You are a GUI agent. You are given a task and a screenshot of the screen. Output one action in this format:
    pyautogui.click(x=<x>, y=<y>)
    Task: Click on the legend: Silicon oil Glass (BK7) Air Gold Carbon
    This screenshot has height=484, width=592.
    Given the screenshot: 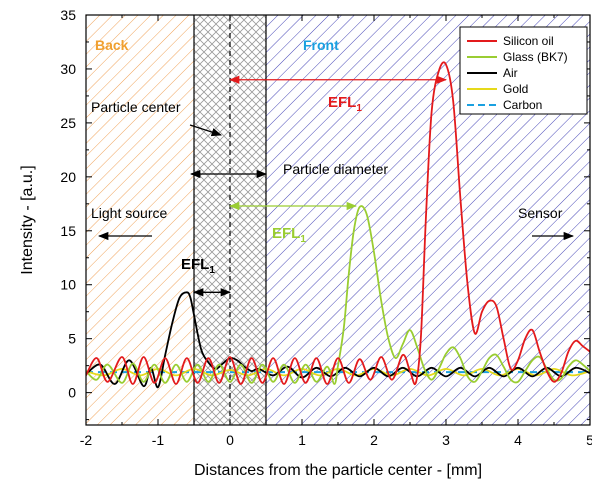 What is the action you would take?
    pyautogui.click(x=523, y=70)
    